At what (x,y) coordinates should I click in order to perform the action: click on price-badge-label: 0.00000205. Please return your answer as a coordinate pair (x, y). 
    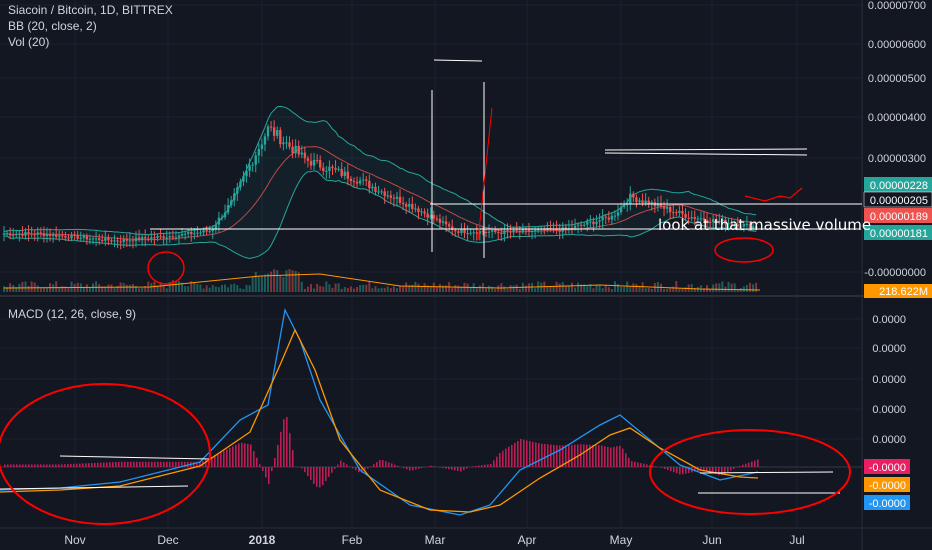
    Looking at the image, I should click on (899, 201).